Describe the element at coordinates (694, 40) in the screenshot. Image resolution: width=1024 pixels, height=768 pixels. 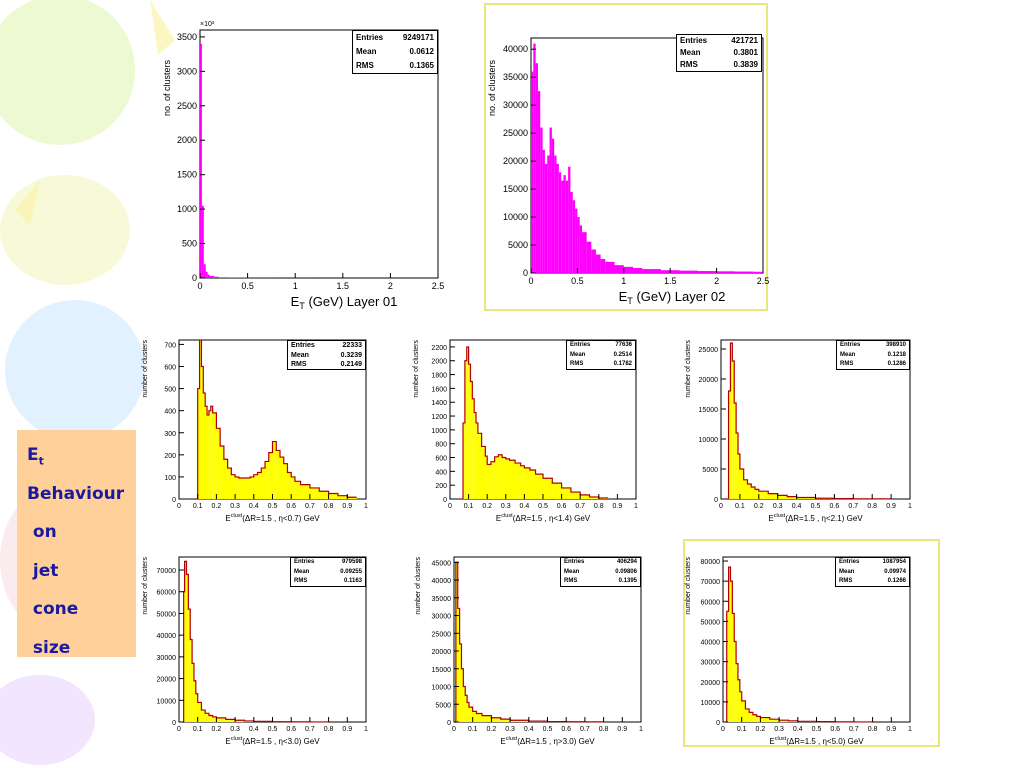
I see `stats-key: Entries` at that location.